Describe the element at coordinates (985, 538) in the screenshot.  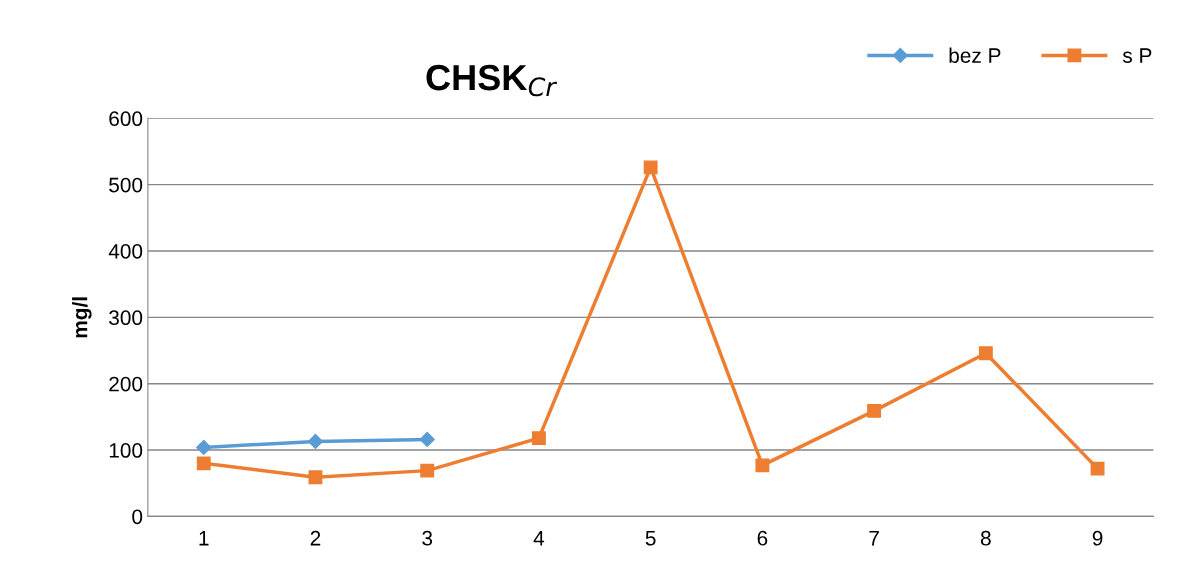
I see `x-tick-label: 8` at that location.